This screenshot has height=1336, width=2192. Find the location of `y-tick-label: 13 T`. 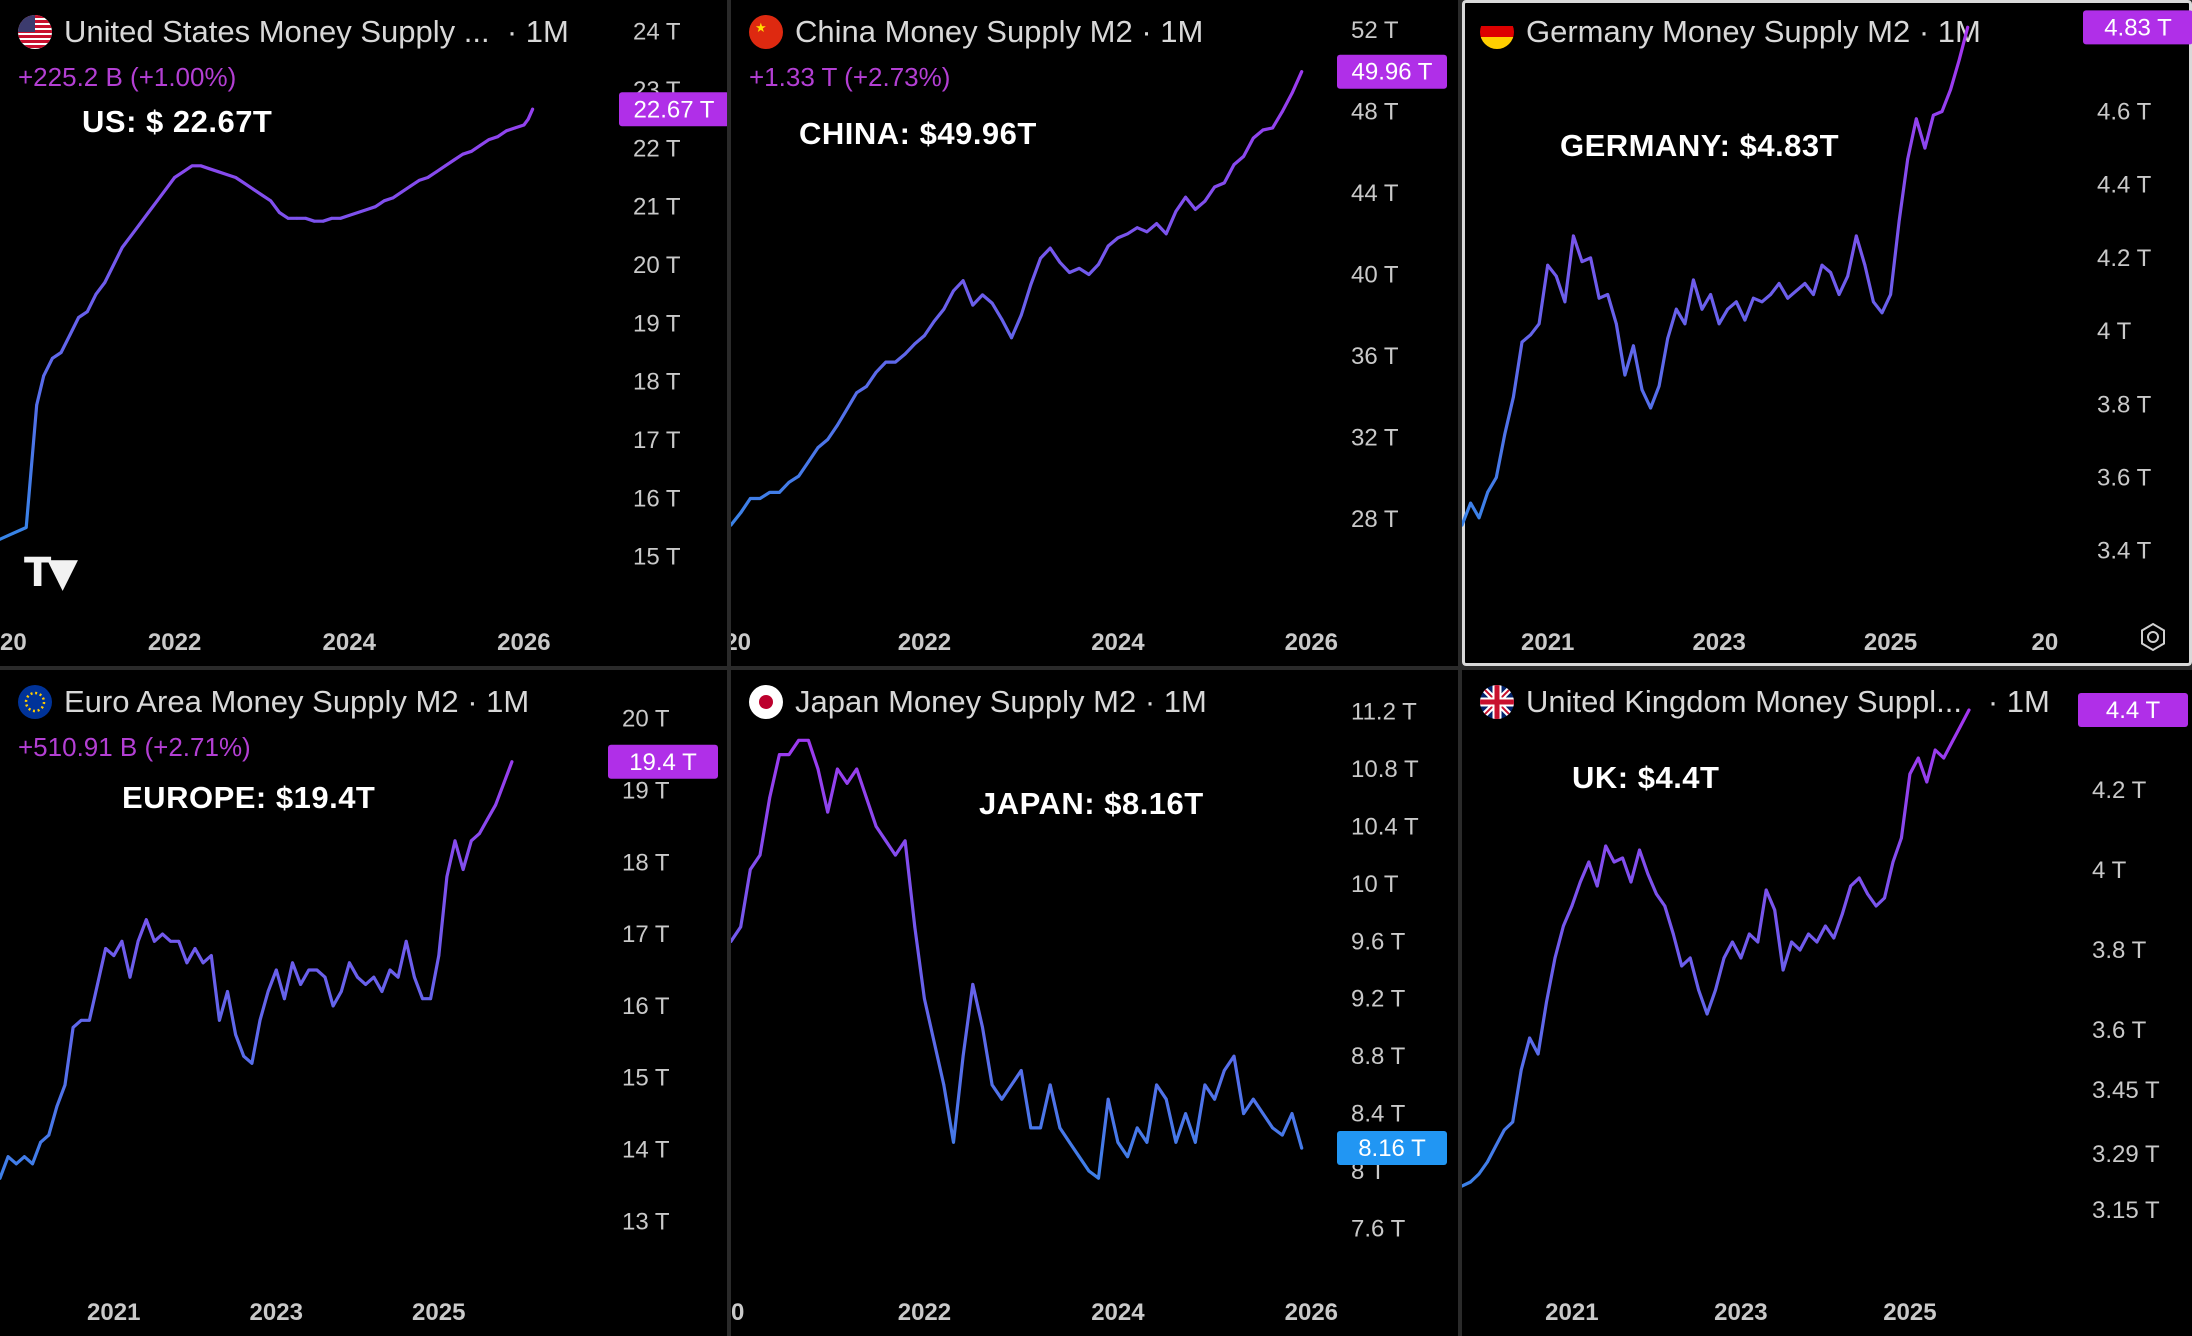

y-tick-label: 13 T is located at coordinates (646, 1221).